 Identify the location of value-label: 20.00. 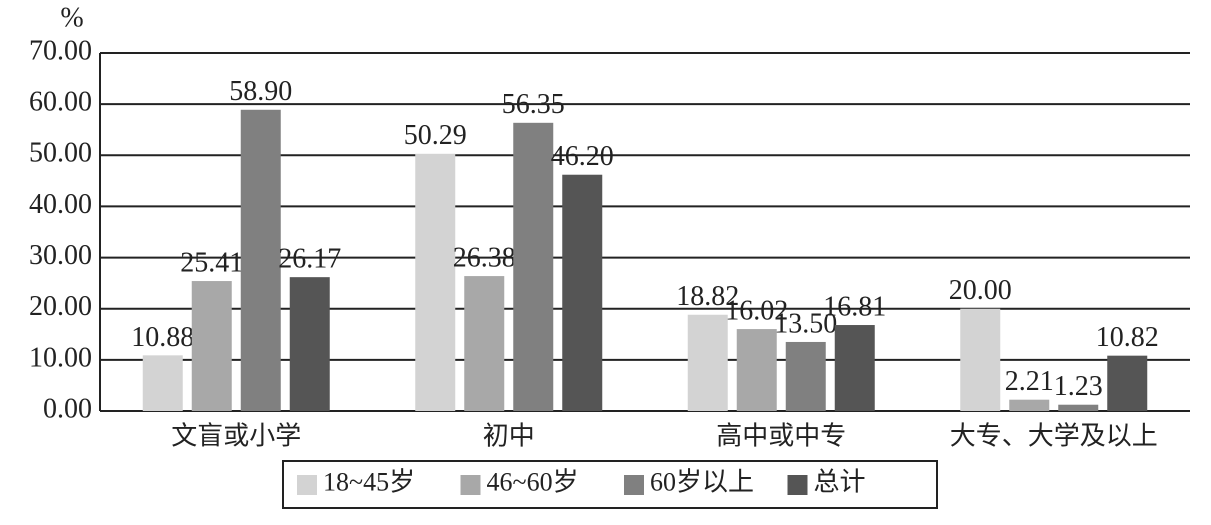
(980, 290).